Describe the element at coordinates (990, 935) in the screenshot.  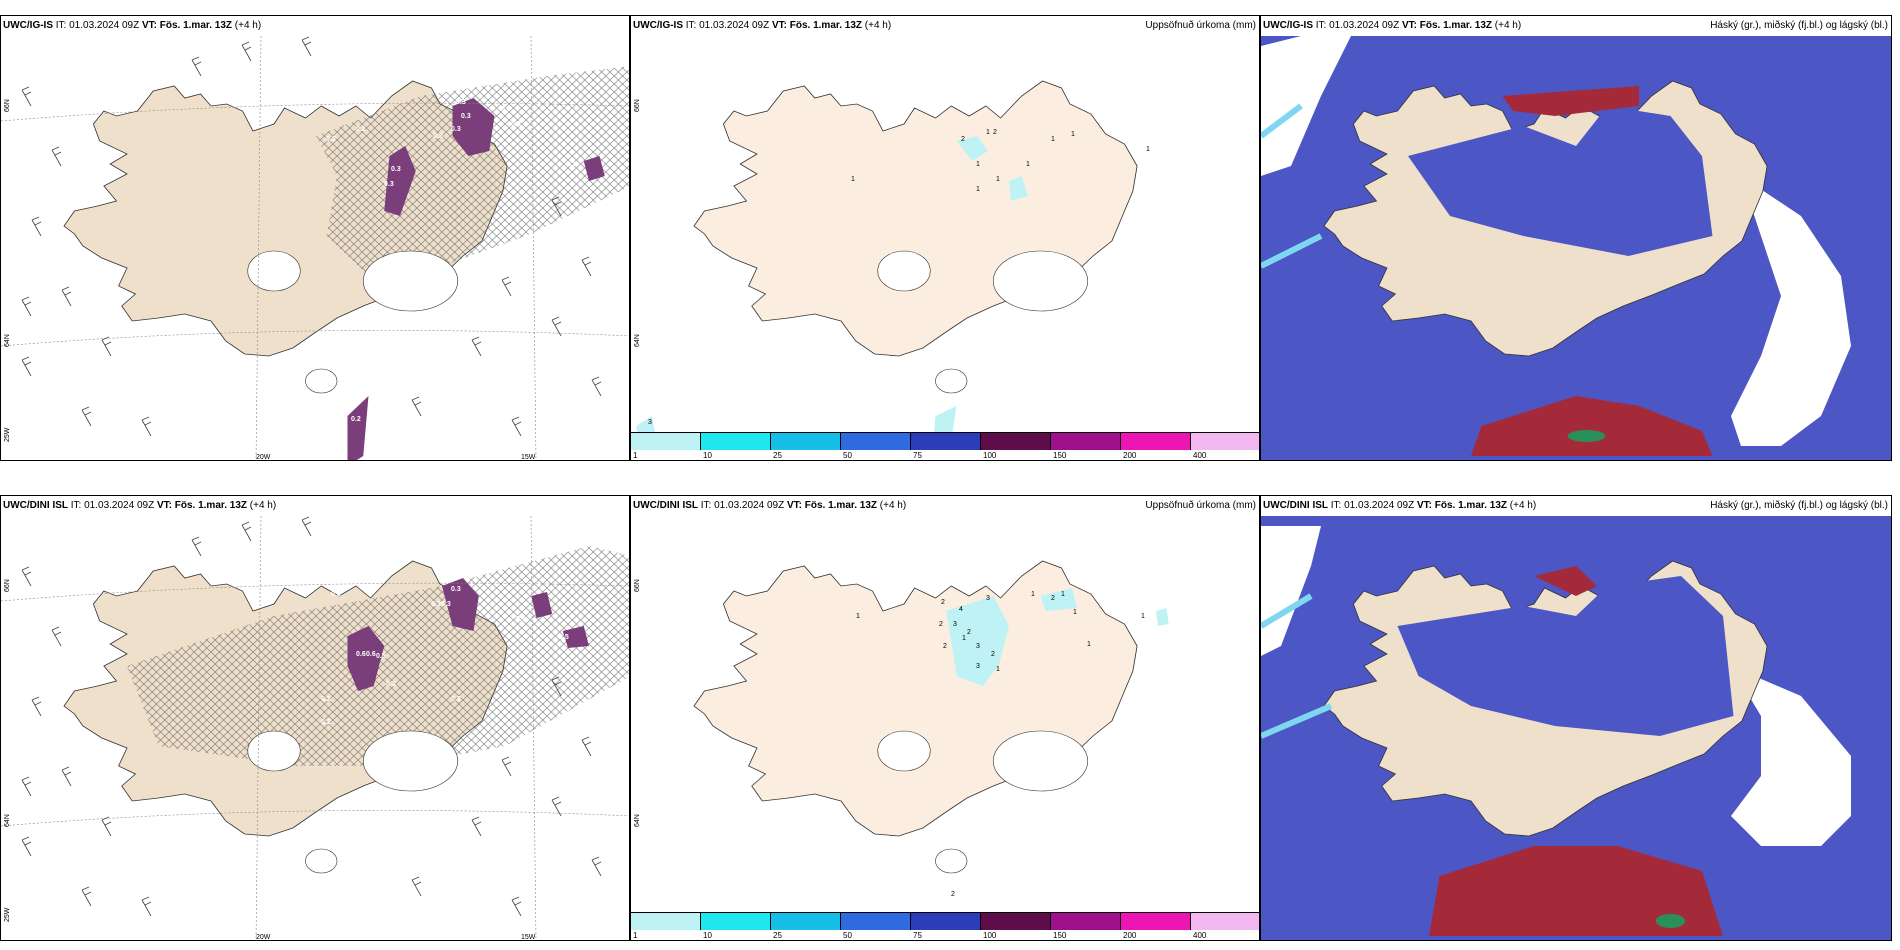
I see `scale-label: 100` at that location.